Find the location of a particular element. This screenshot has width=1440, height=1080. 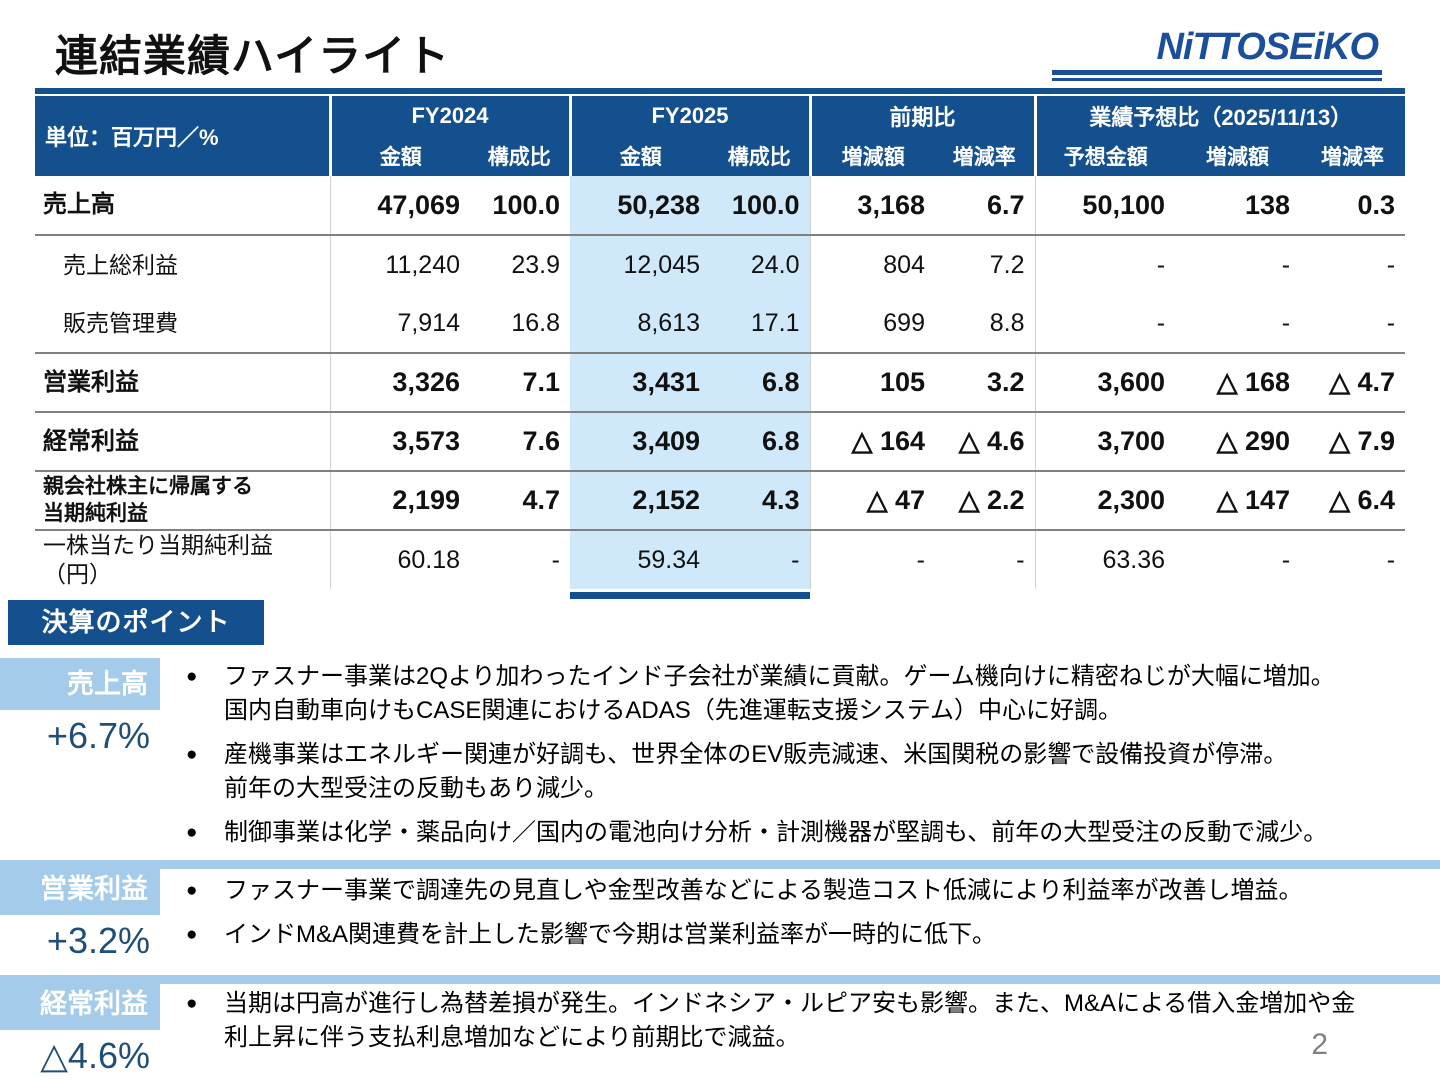

cell-yoy-rate: 8.8 is located at coordinates (985, 324).